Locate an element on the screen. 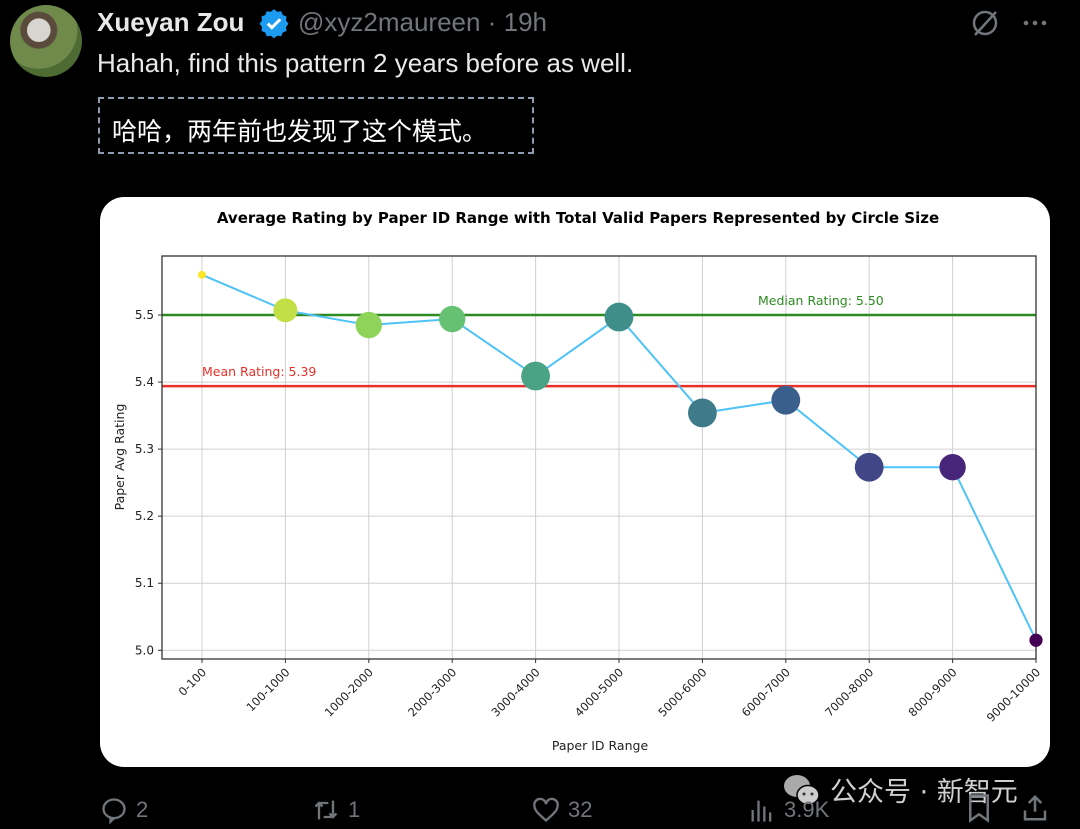 The image size is (1080, 829). reply-icon is located at coordinates (114, 811).